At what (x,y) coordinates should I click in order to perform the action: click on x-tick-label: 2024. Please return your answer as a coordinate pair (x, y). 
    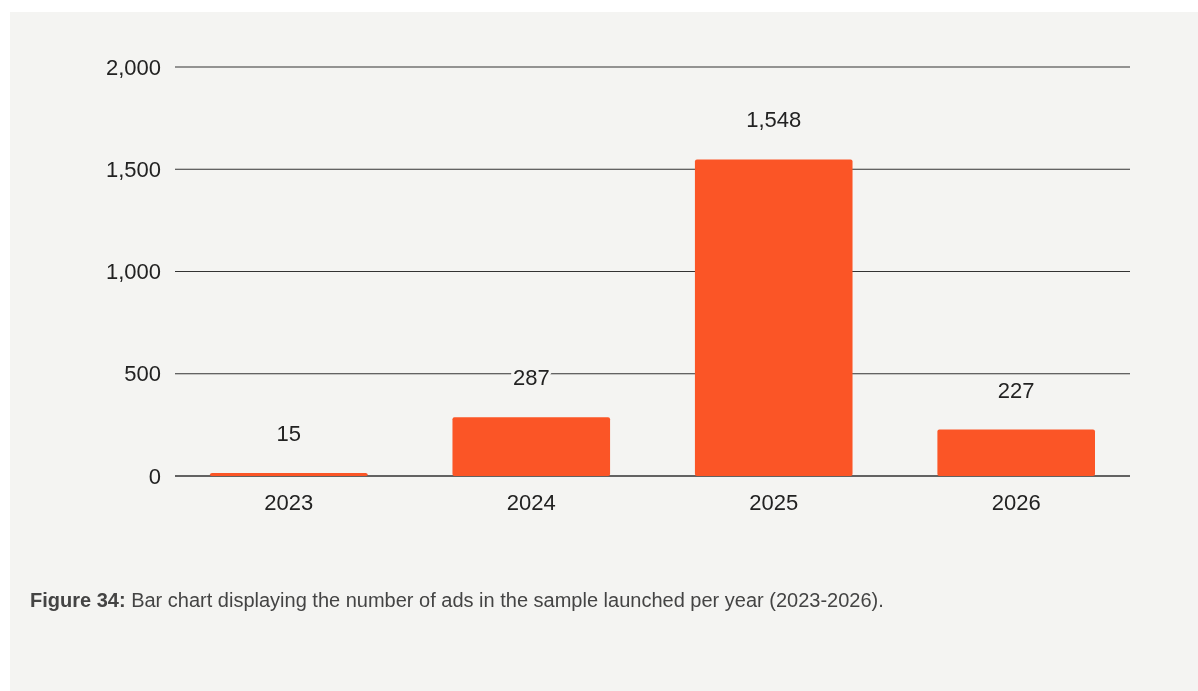
    Looking at the image, I should click on (531, 502).